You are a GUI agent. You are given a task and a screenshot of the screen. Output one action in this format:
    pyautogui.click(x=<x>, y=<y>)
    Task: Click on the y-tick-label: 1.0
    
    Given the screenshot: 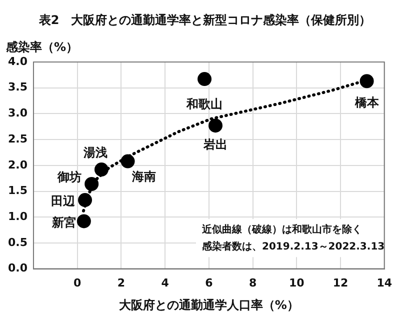 What is the action you would take?
    pyautogui.click(x=18, y=216)
    